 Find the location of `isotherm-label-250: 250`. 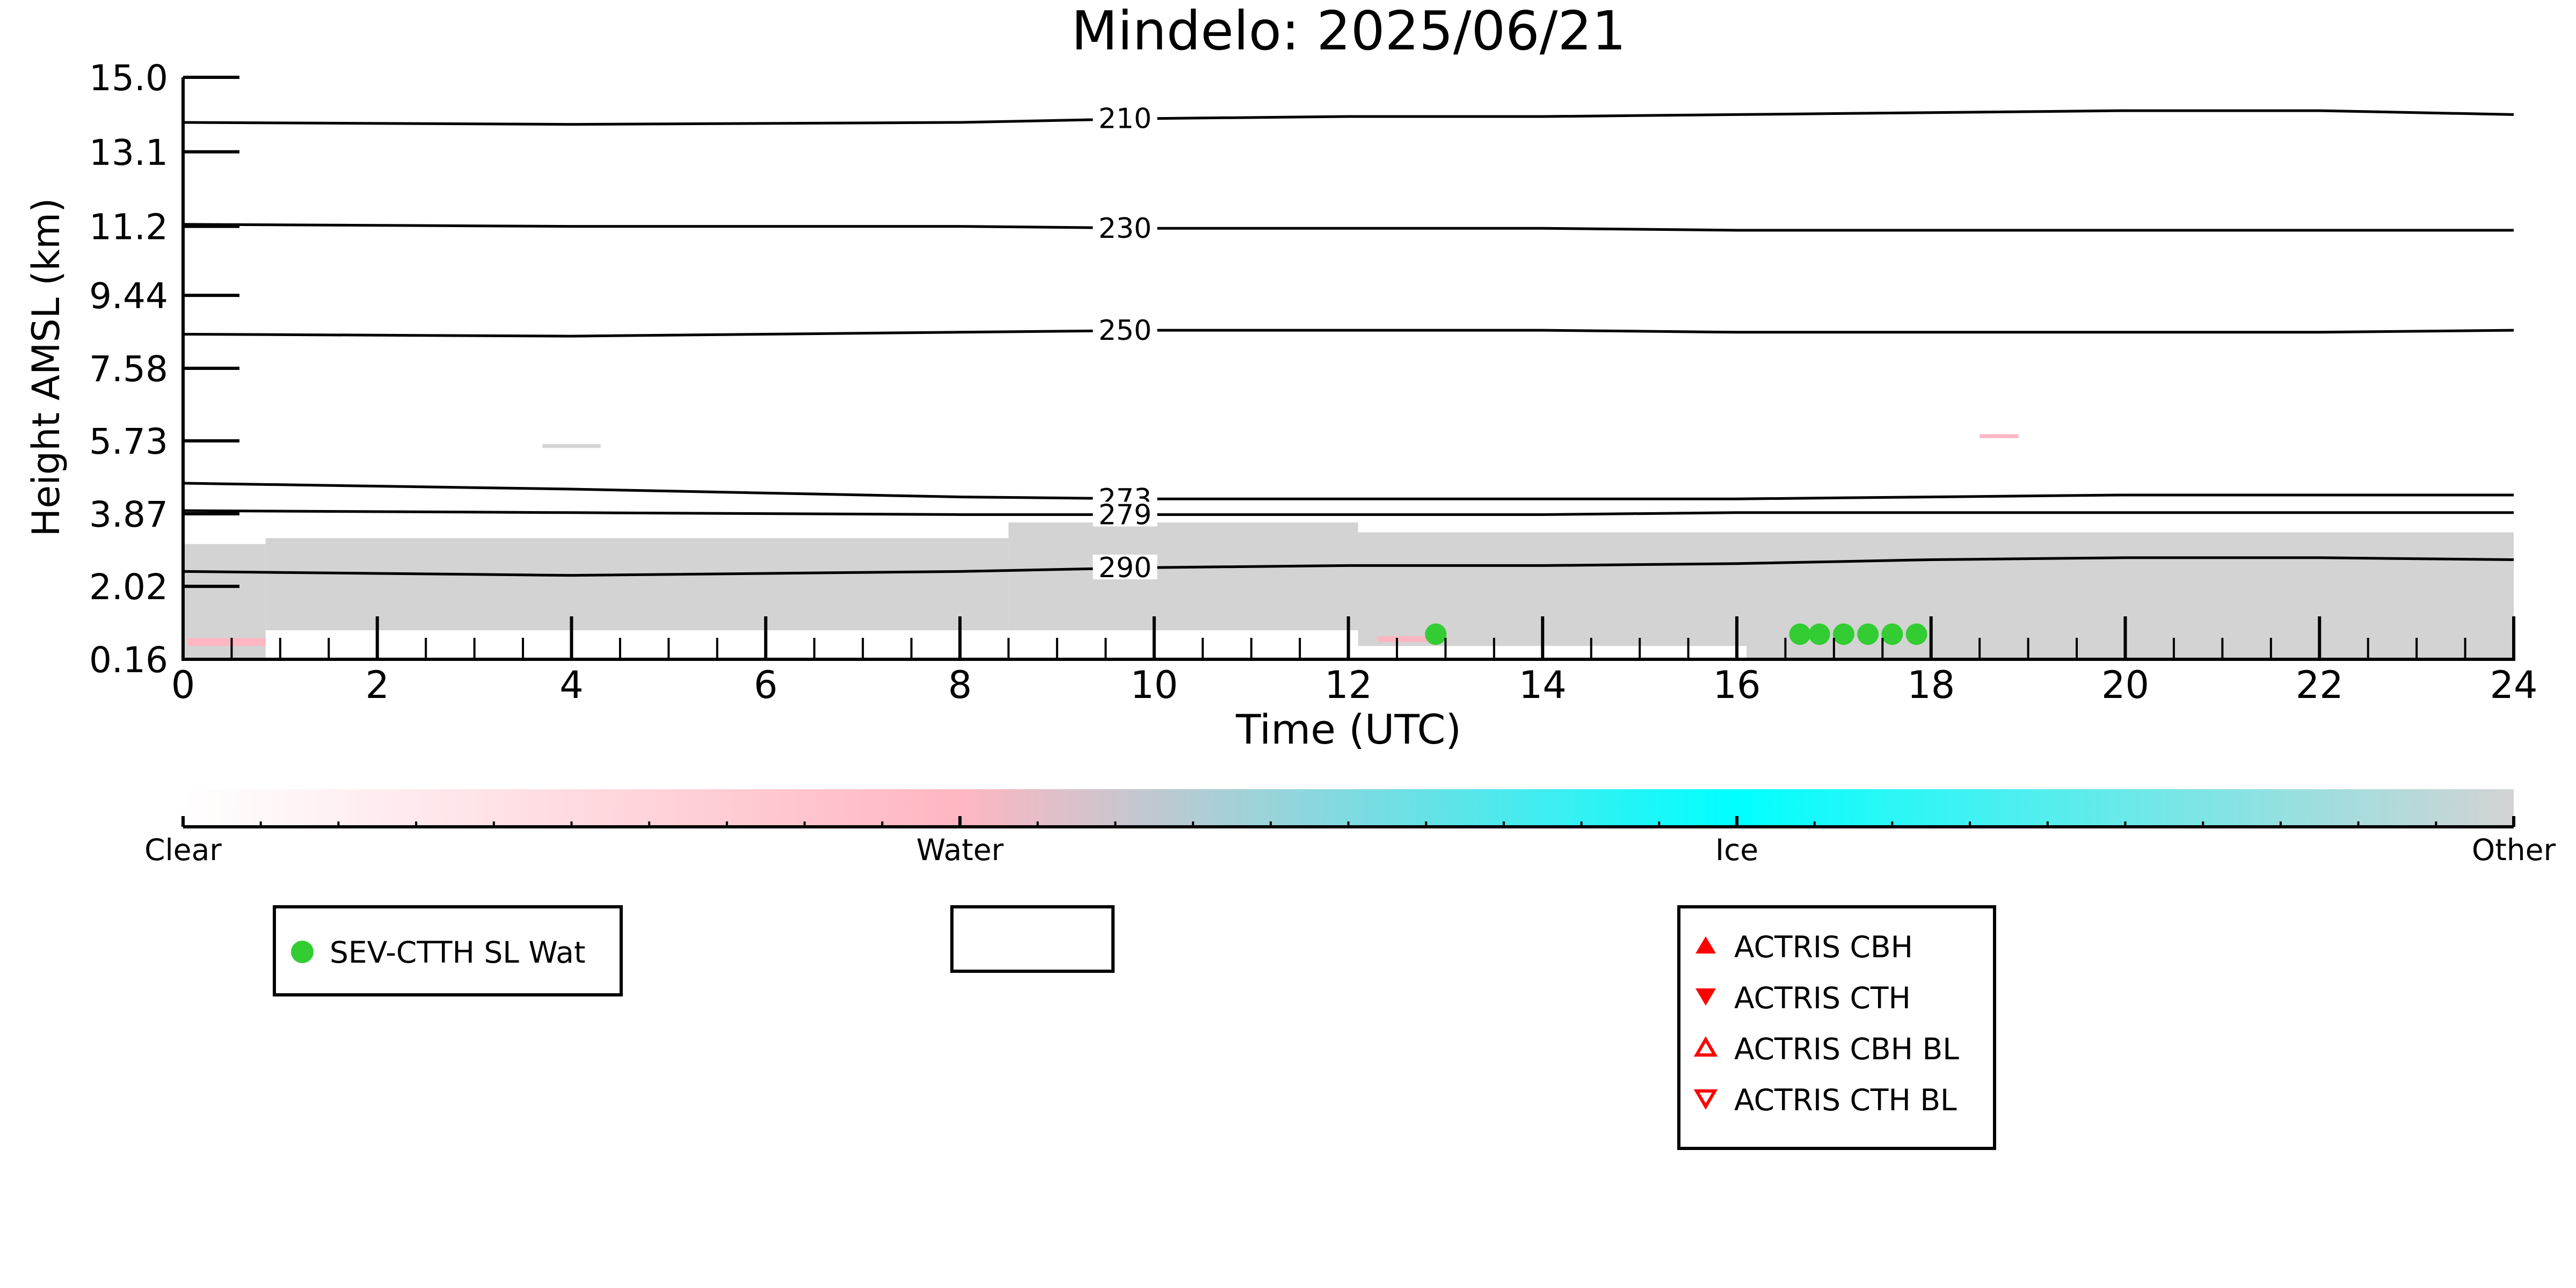

isotherm-label-250: 250 is located at coordinates (1125, 331).